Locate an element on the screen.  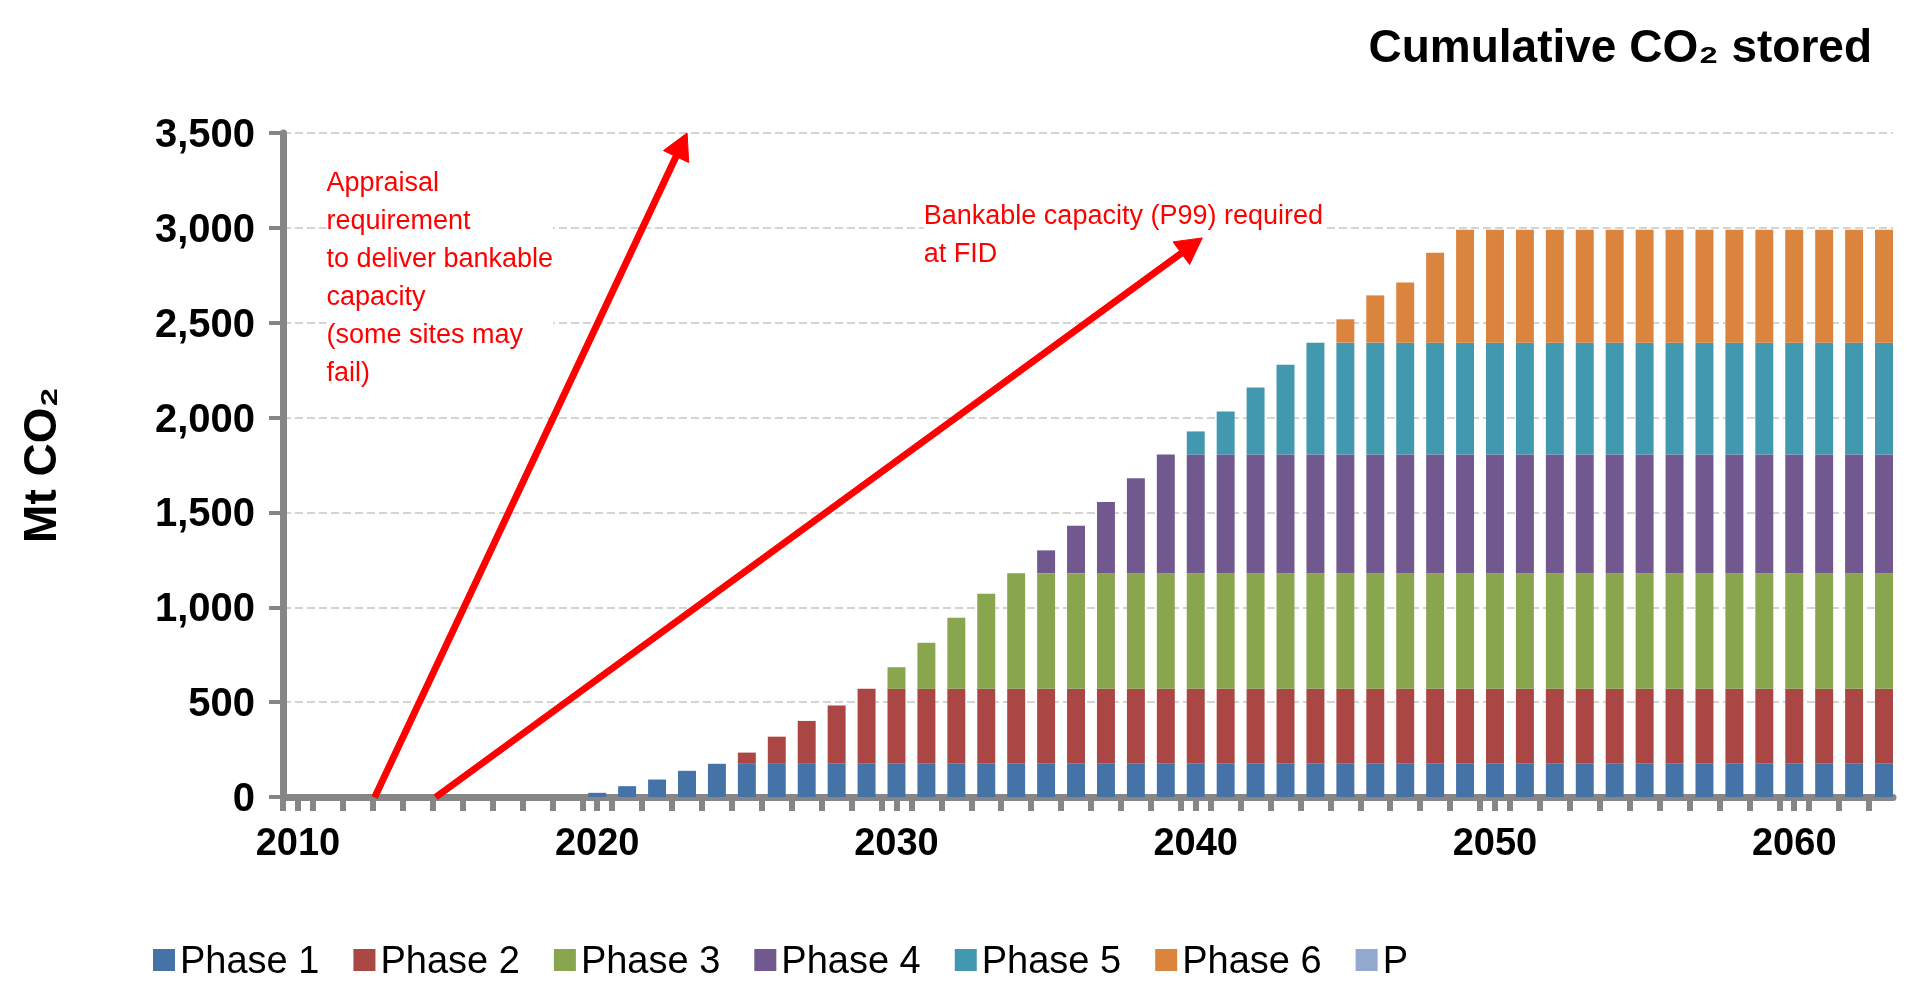
y-tick-label: 1,000 is located at coordinates (204, 607).